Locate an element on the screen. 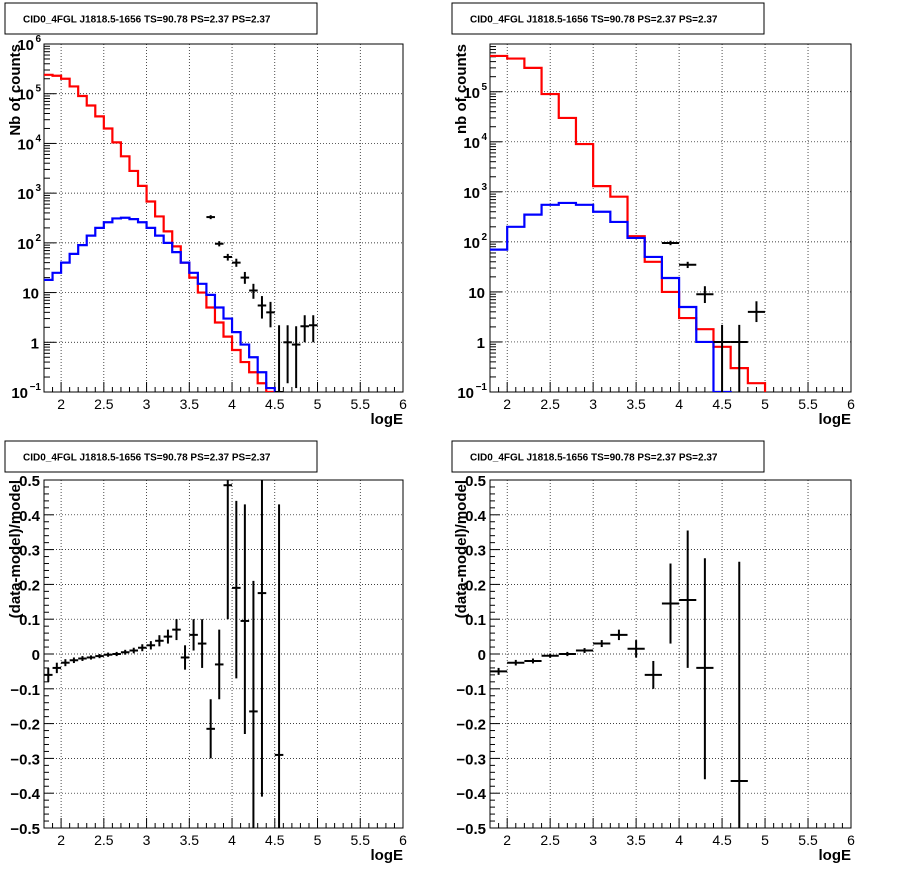 Image resolution: width=898 pixels, height=875 pixels. svg-text: 2 is located at coordinates (484, 237).